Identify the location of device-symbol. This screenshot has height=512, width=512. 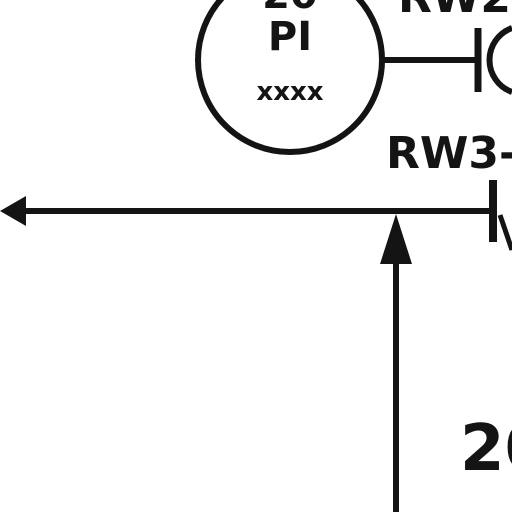
(499, 60).